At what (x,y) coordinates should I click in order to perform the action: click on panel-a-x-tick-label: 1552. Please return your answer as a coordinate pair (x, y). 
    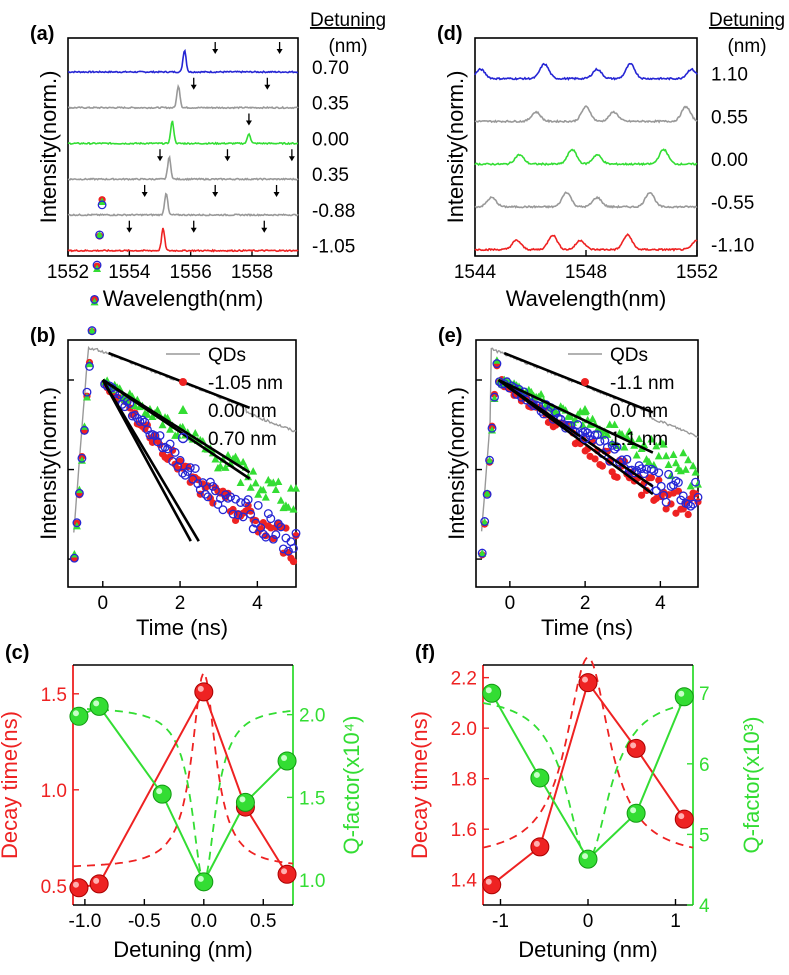
    Looking at the image, I should click on (68, 272).